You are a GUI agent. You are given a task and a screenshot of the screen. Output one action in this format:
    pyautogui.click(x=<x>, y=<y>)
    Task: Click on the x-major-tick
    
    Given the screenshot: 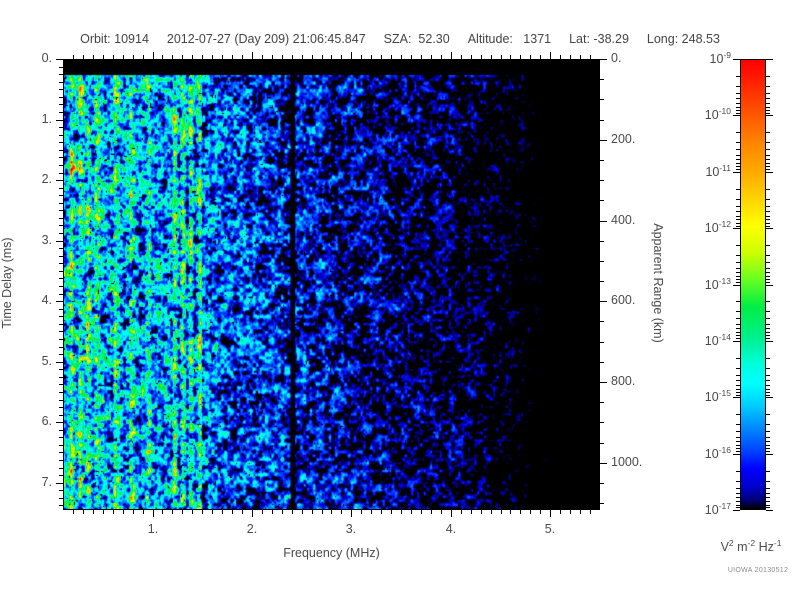 What is the action you would take?
    pyautogui.click(x=451, y=513)
    